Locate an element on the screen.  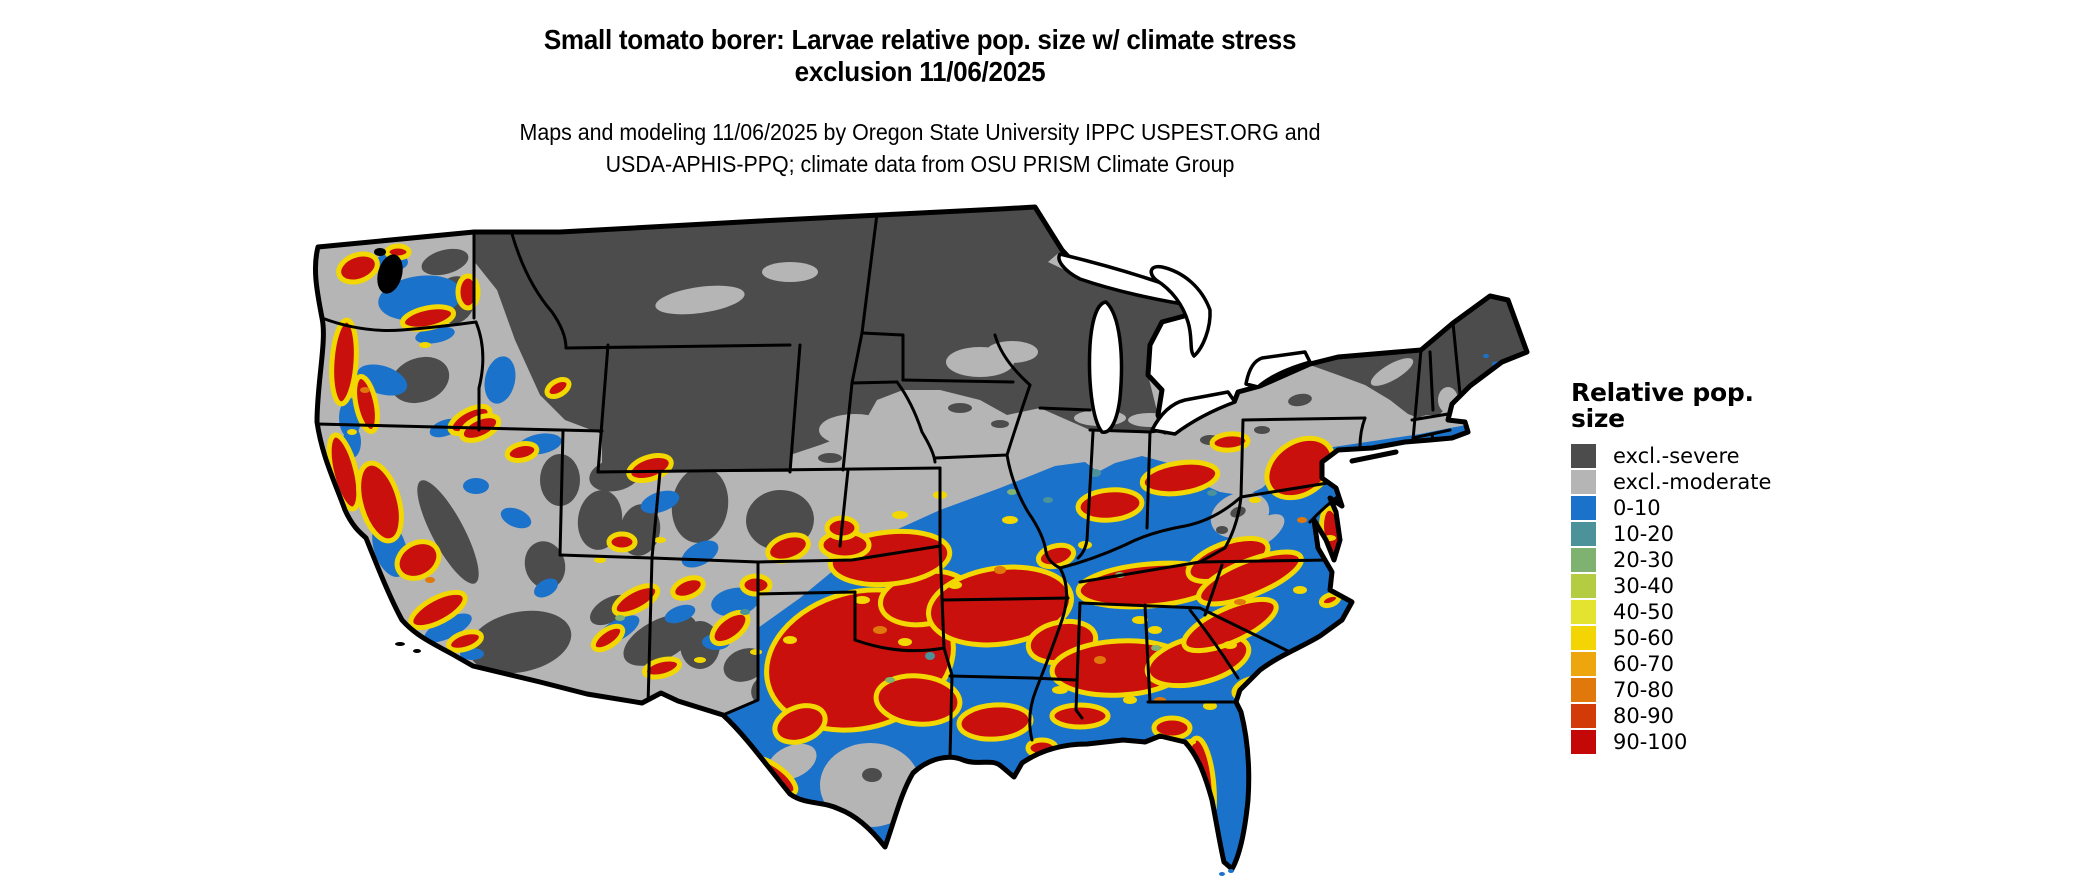
florida-keys is located at coordinates (1226, 872).